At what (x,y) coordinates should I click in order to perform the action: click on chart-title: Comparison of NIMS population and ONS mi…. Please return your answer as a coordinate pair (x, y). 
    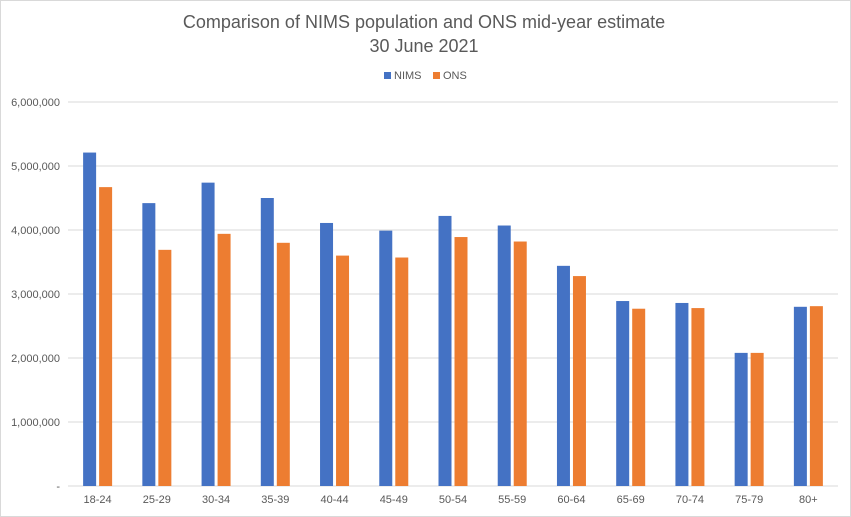
    Looking at the image, I should click on (424, 22).